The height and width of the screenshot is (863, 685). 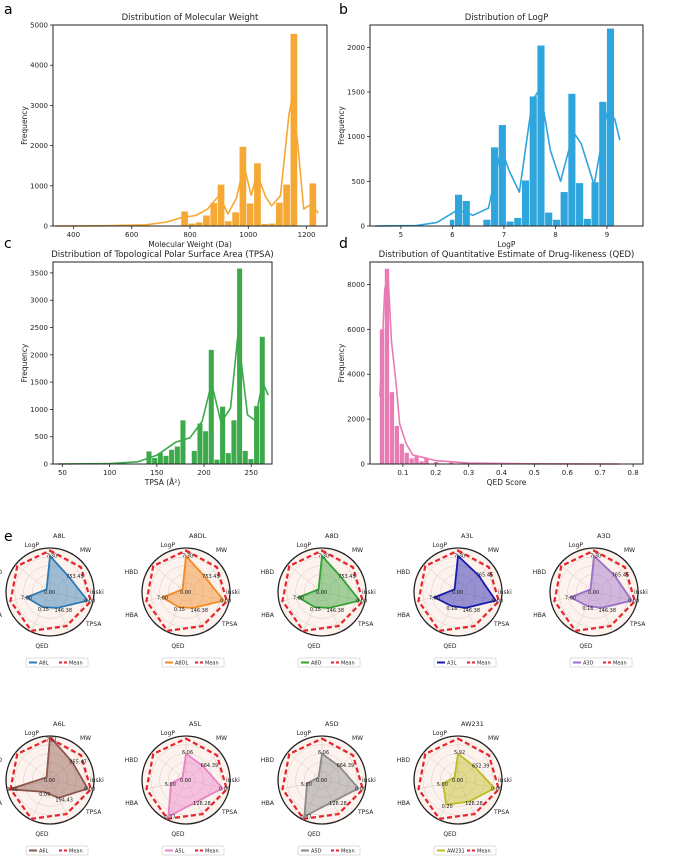 I want to click on kde-curve, so click(x=498, y=157).